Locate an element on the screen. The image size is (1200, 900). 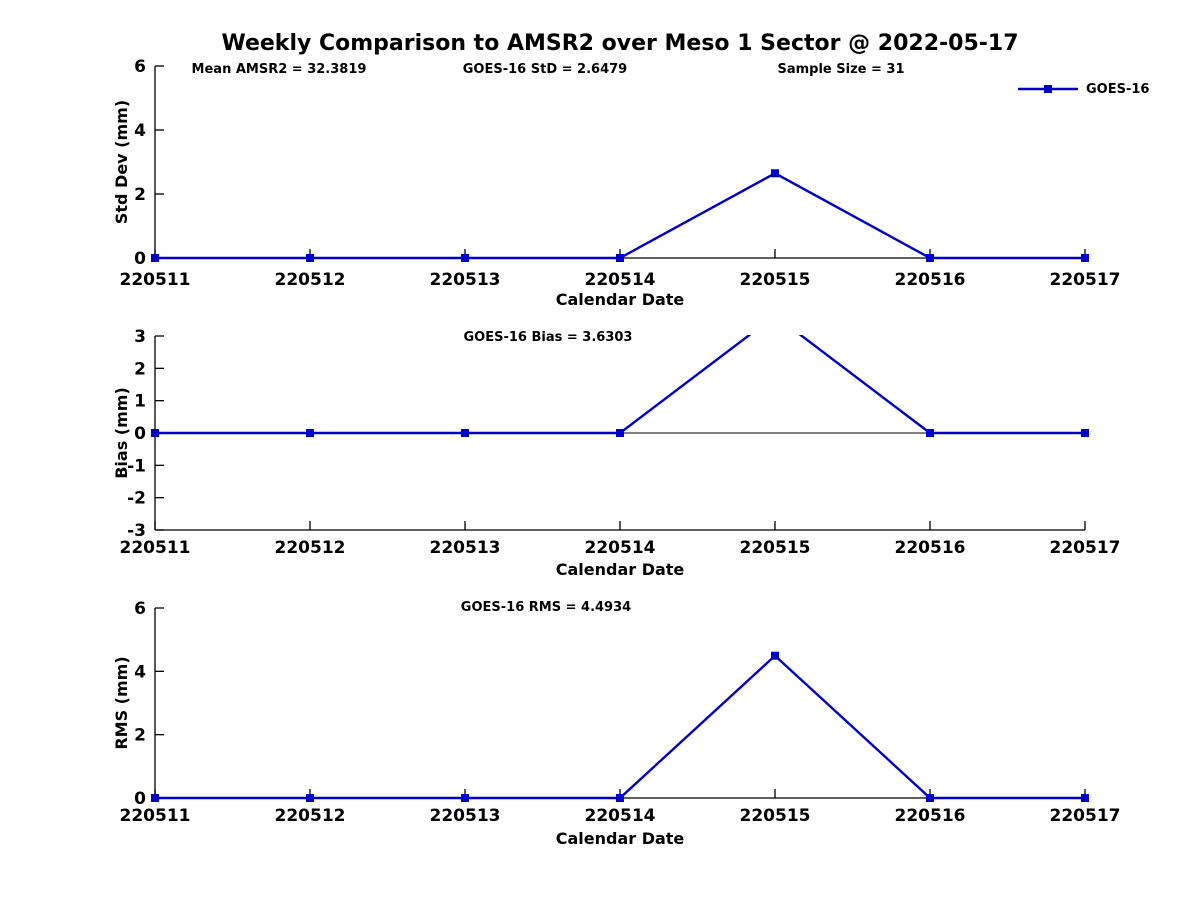
y-tick-label: -3 is located at coordinates (136, 531).